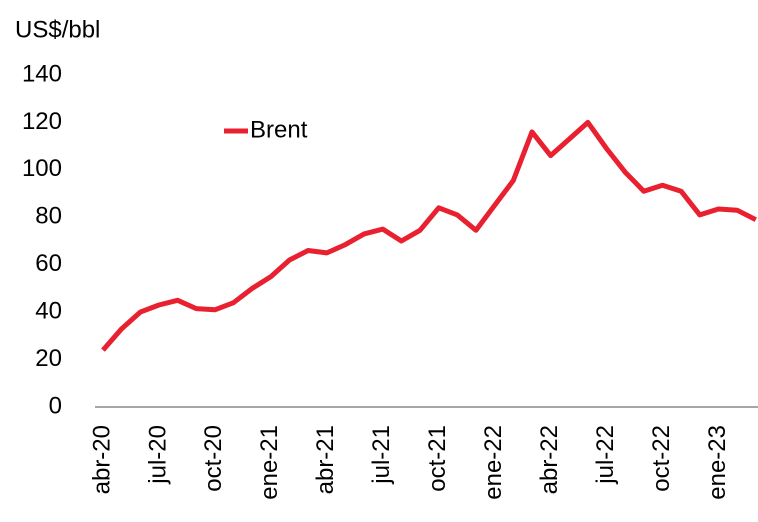 This screenshot has width=758, height=522. Describe the element at coordinates (157, 455) in the screenshot. I see `x-tick-label: jul-20` at that location.